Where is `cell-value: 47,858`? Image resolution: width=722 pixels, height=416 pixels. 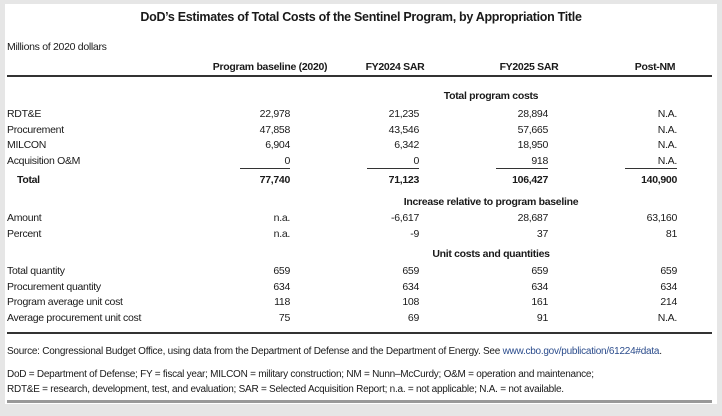
cell-value: 47,858 is located at coordinates (275, 129).